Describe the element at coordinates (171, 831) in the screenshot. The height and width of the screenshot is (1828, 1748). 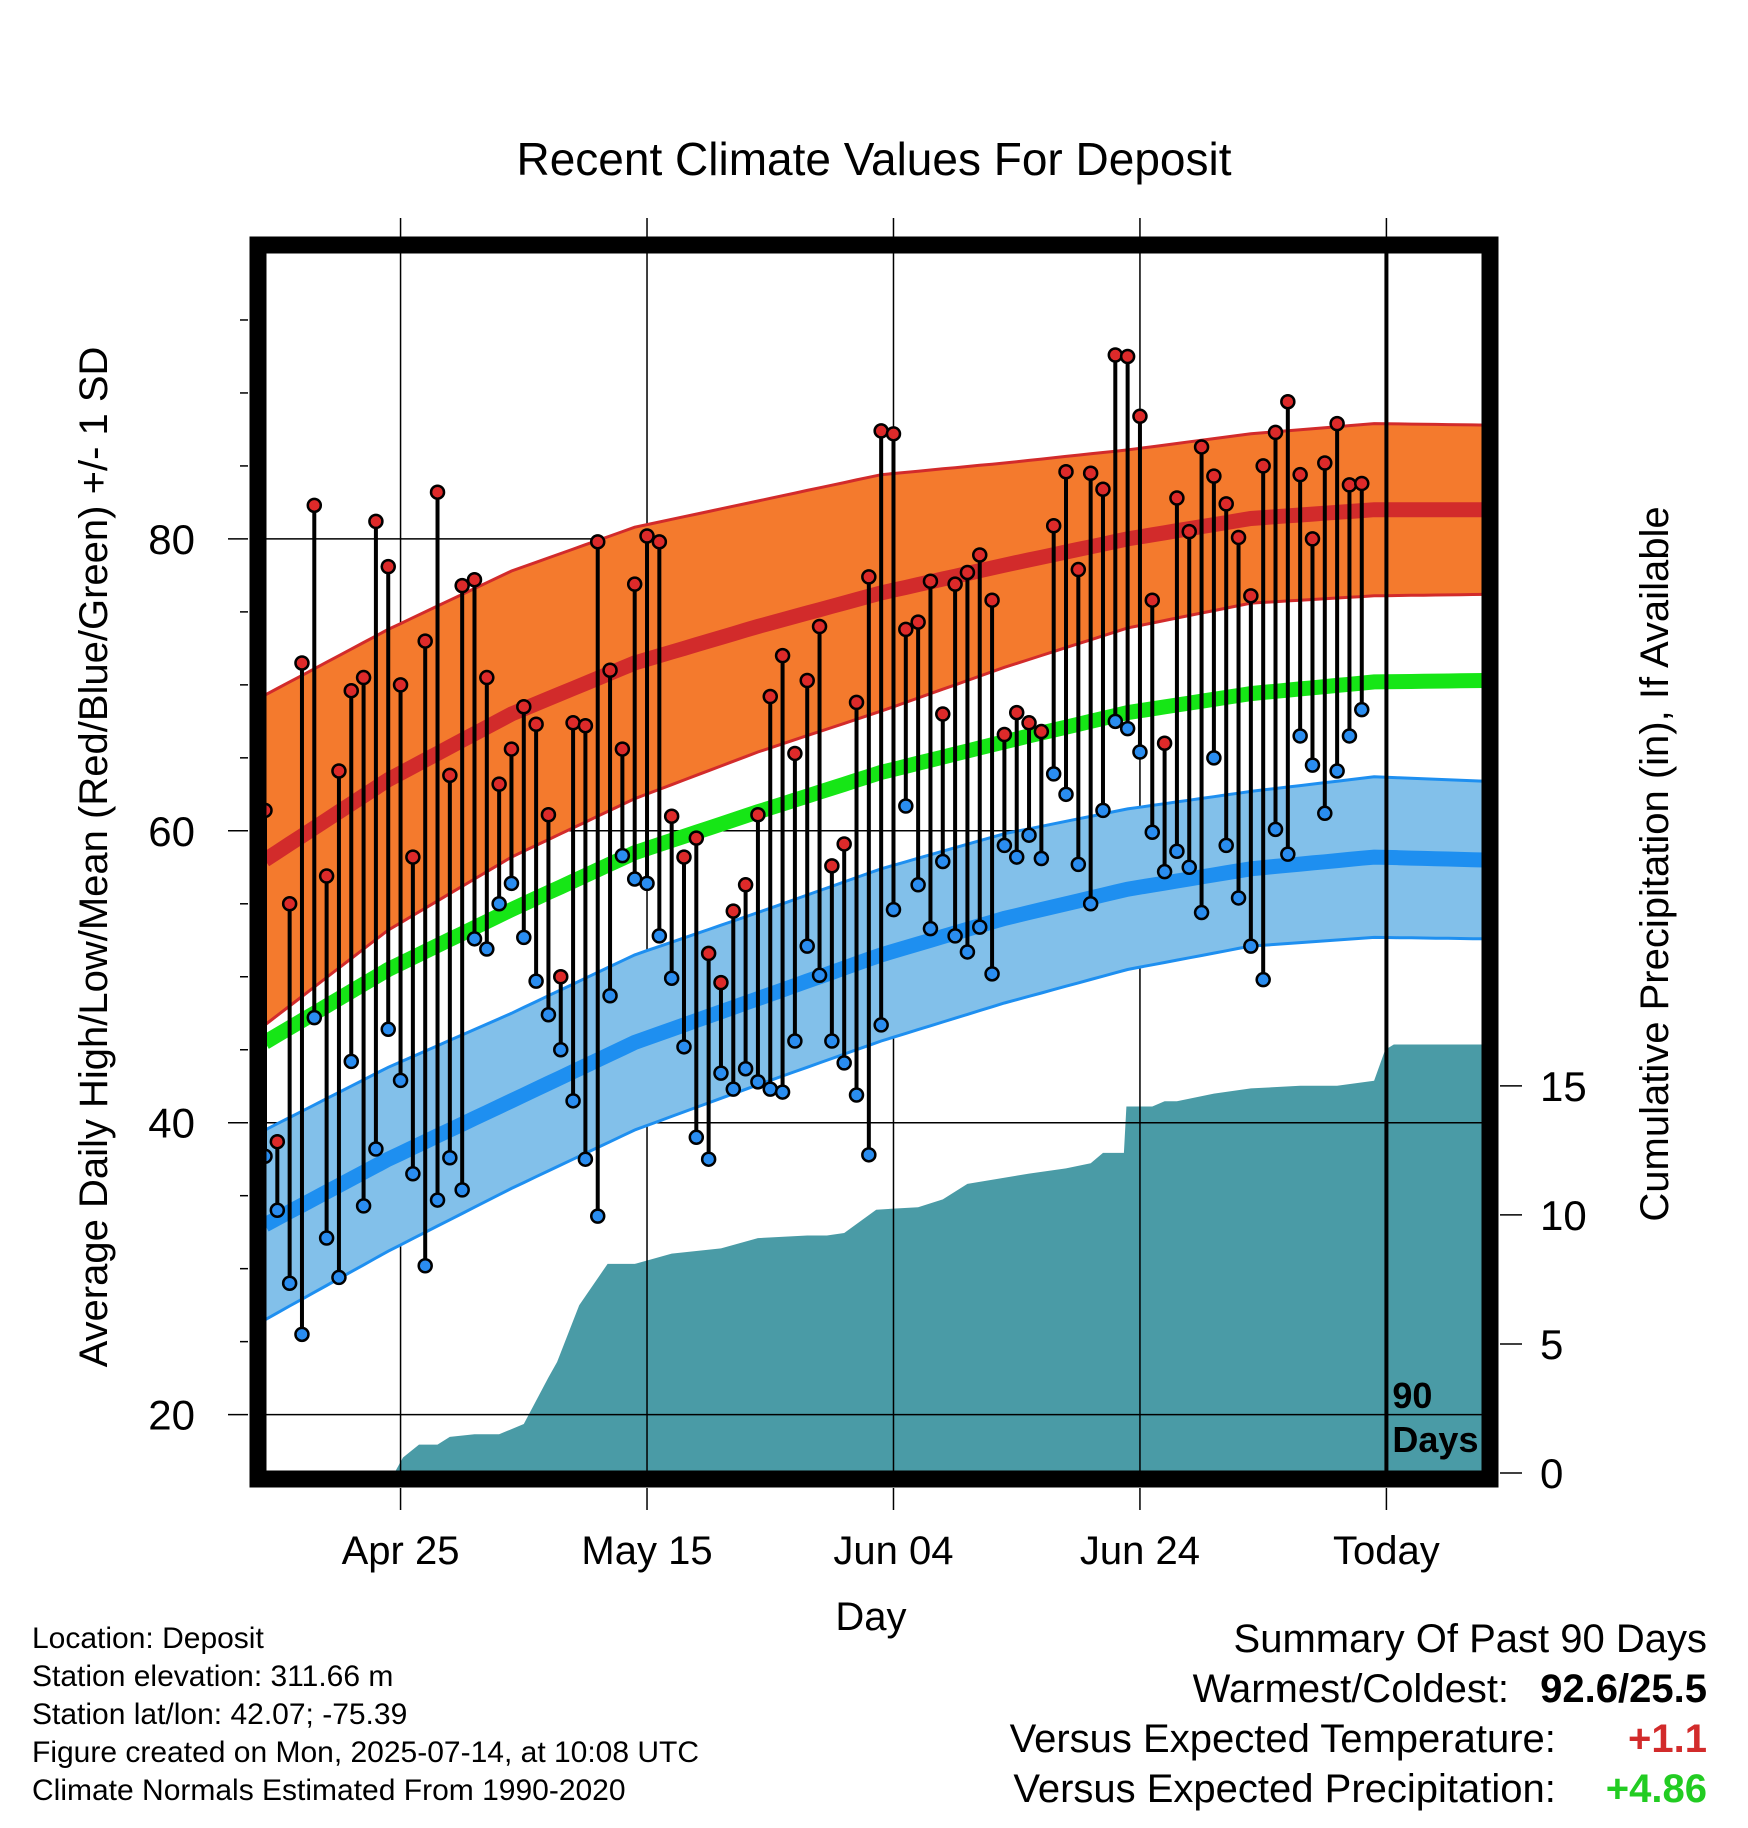
I see `y-tick-label: 60` at that location.